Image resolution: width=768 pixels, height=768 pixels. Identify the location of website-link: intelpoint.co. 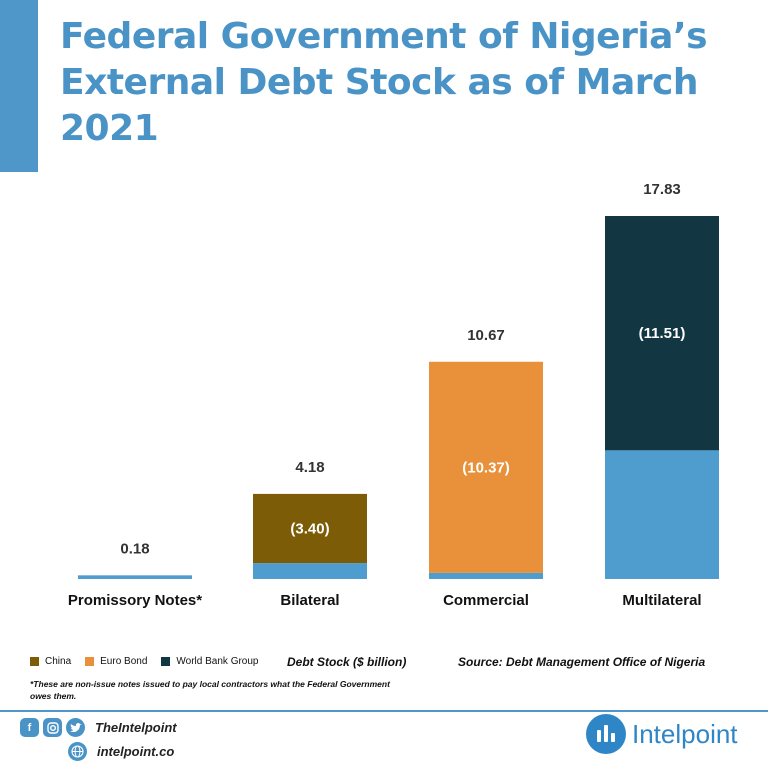
(121, 751).